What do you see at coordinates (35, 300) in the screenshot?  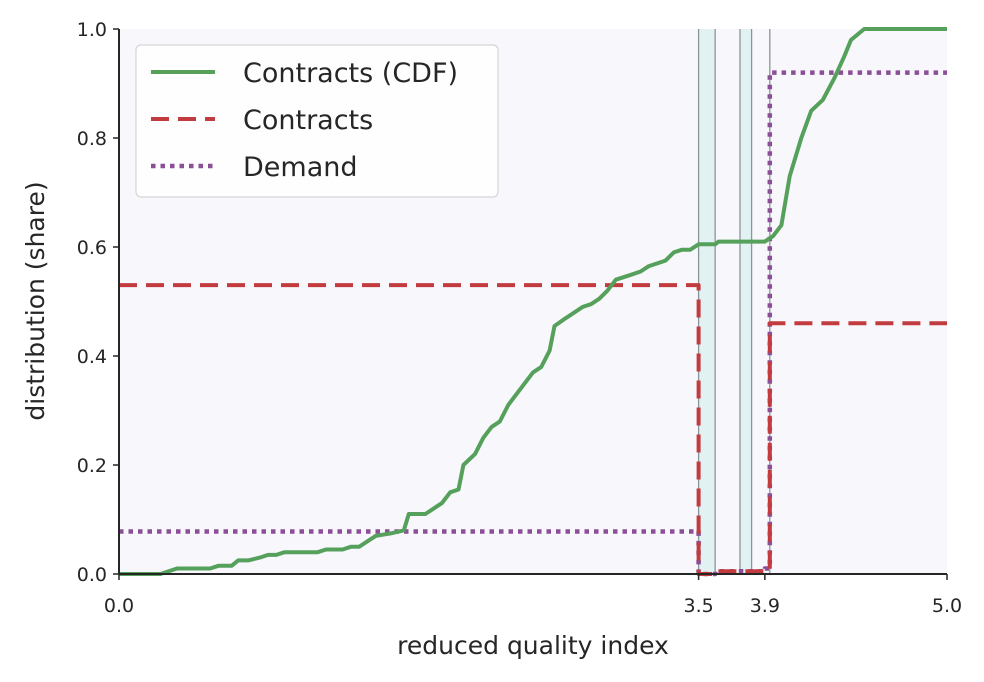 I see `y-axis-title: distribution (share)` at bounding box center [35, 300].